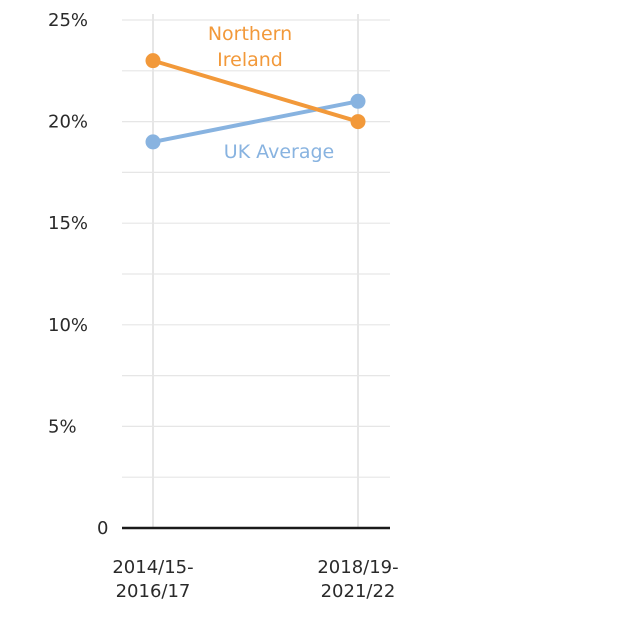 The image size is (620, 618). I want to click on series-label: Ireland, so click(250, 60).